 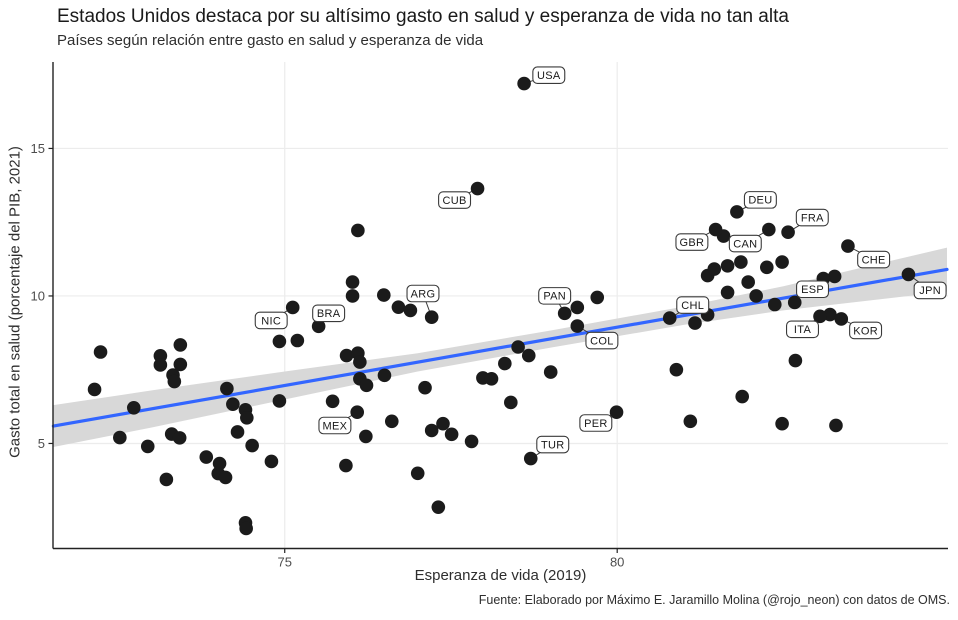 I want to click on data-point-NIC, so click(x=292, y=307).